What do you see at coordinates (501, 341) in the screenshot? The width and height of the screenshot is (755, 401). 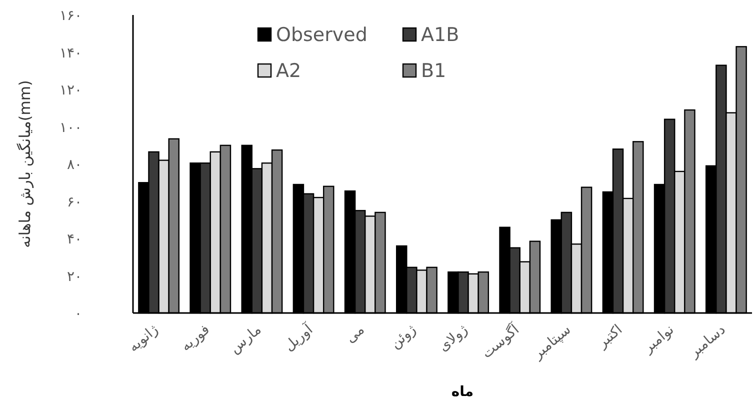 I see `x-tick-label: آگوست` at bounding box center [501, 341].